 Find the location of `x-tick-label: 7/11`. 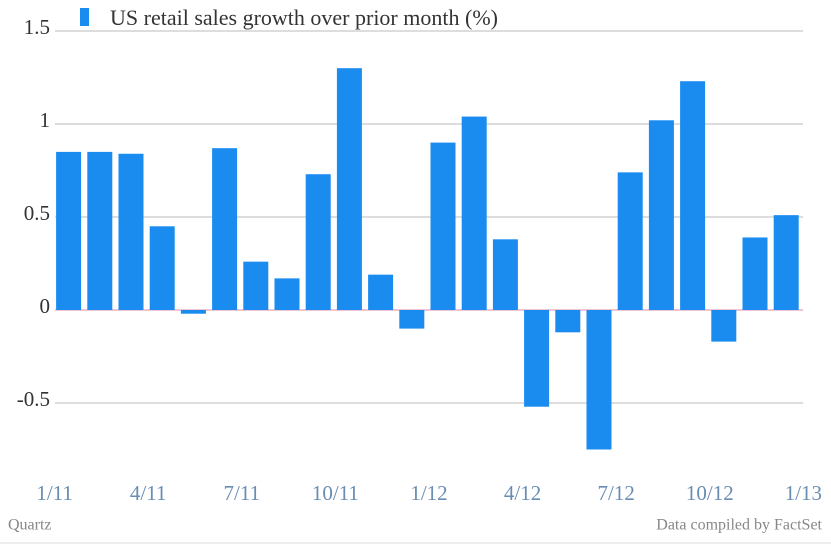

x-tick-label: 7/11 is located at coordinates (242, 493).